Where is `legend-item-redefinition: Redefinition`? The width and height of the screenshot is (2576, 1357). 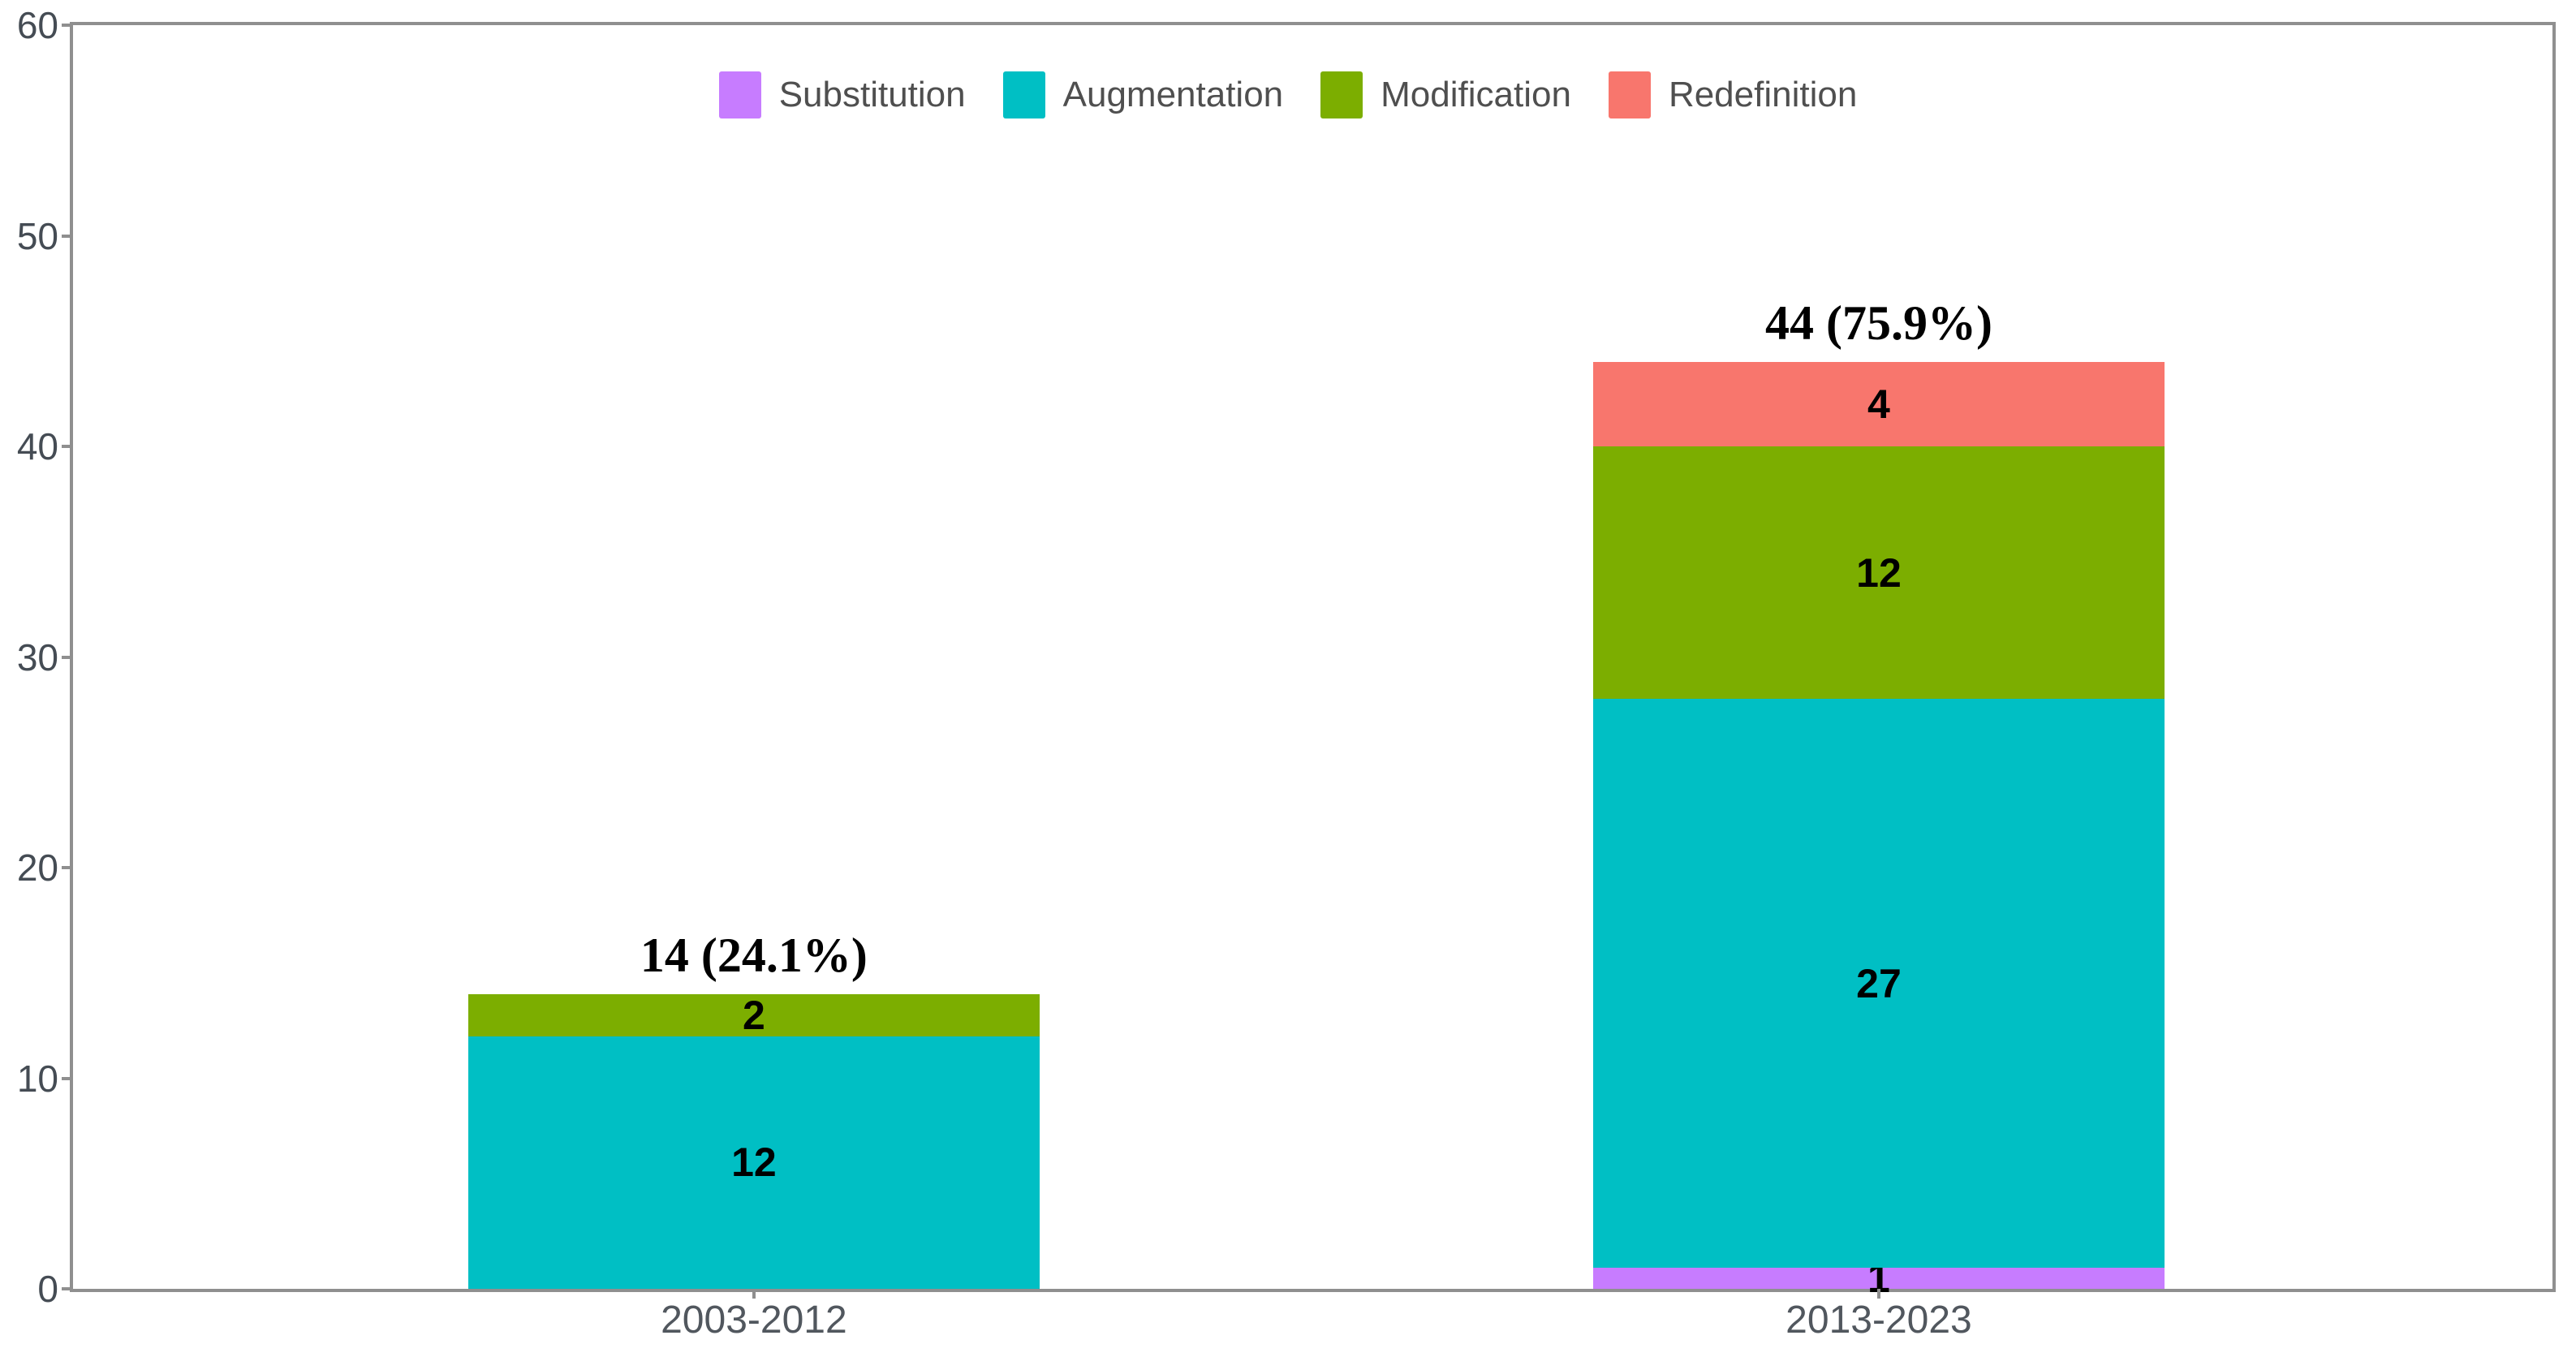
legend-item-redefinition: Redefinition is located at coordinates (1733, 94).